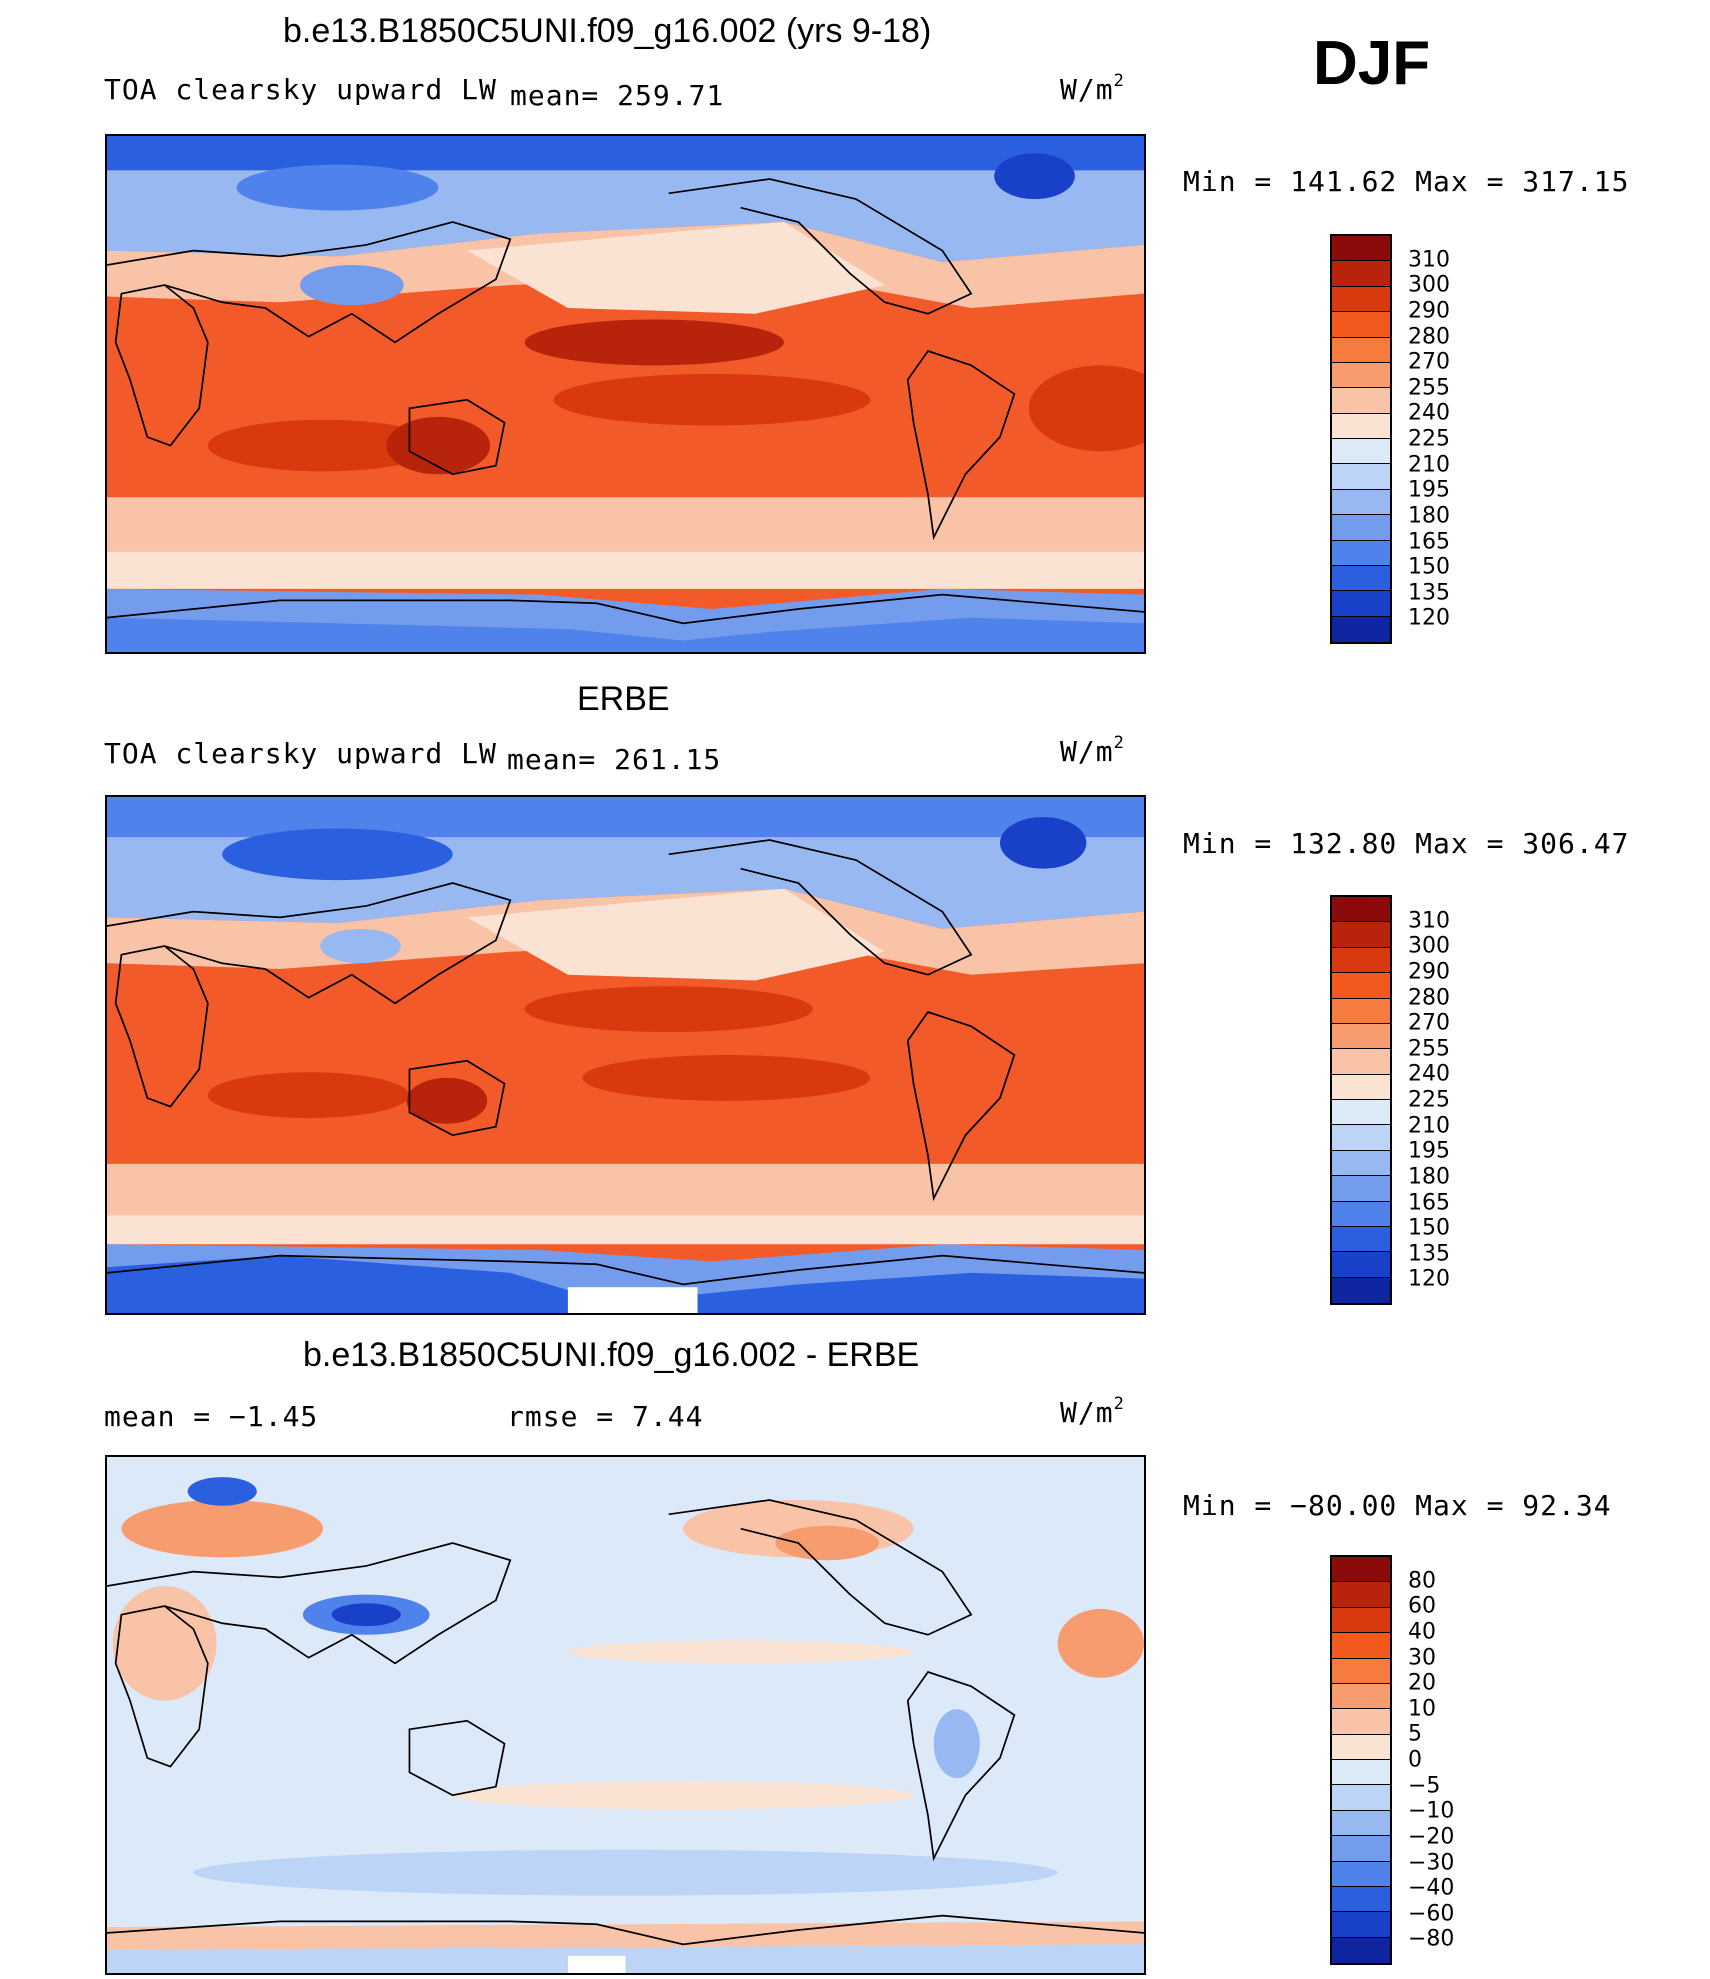 The width and height of the screenshot is (1710, 1979). Describe the element at coordinates (1429, 567) in the screenshot. I see `colorbar-tick-label: 150` at that location.